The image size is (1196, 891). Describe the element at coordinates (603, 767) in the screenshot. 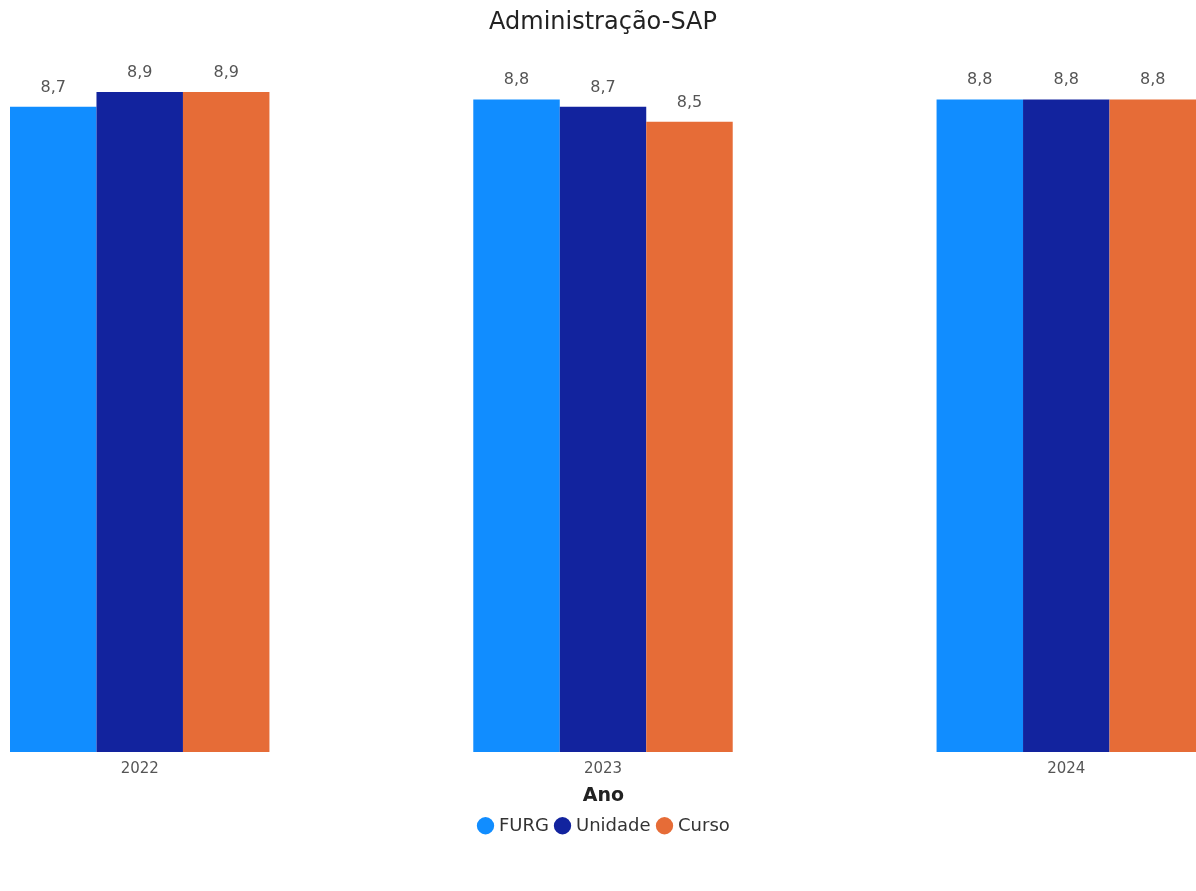

I see `x-tick-label: 2023` at that location.